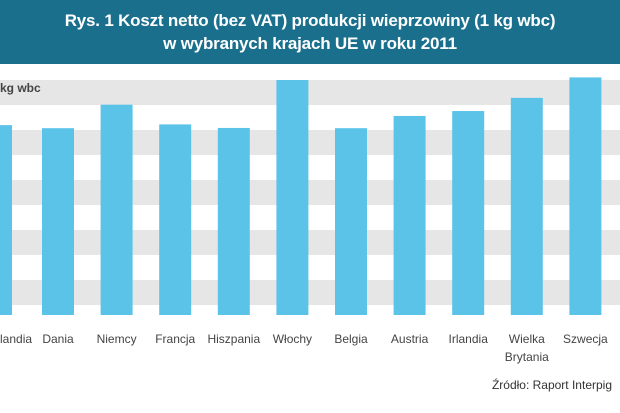  Describe the element at coordinates (585, 196) in the screenshot. I see `bar-szwecja` at that location.